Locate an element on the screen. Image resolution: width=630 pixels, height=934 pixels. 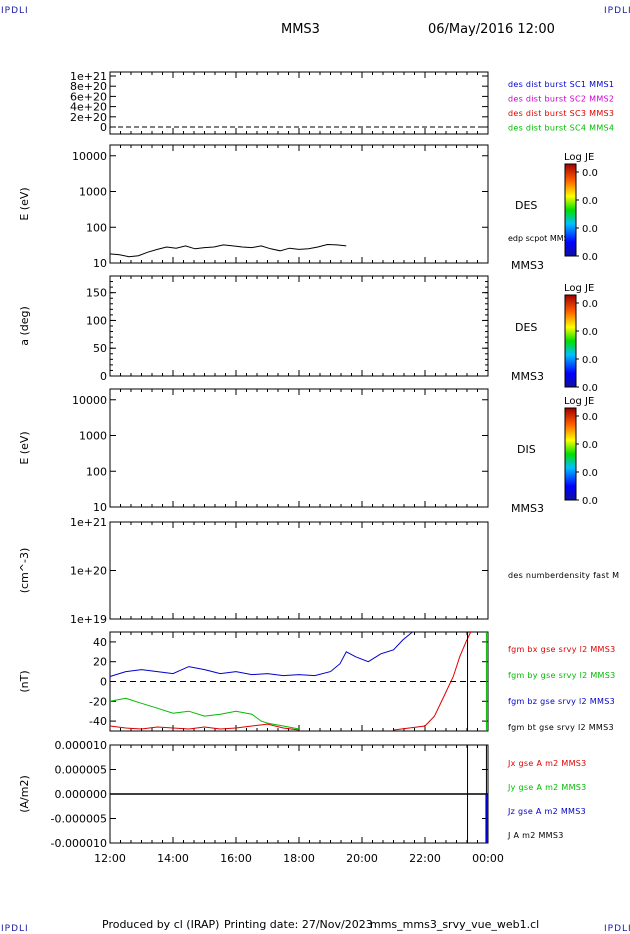
des-energy-label: DES is located at coordinates (526, 205).